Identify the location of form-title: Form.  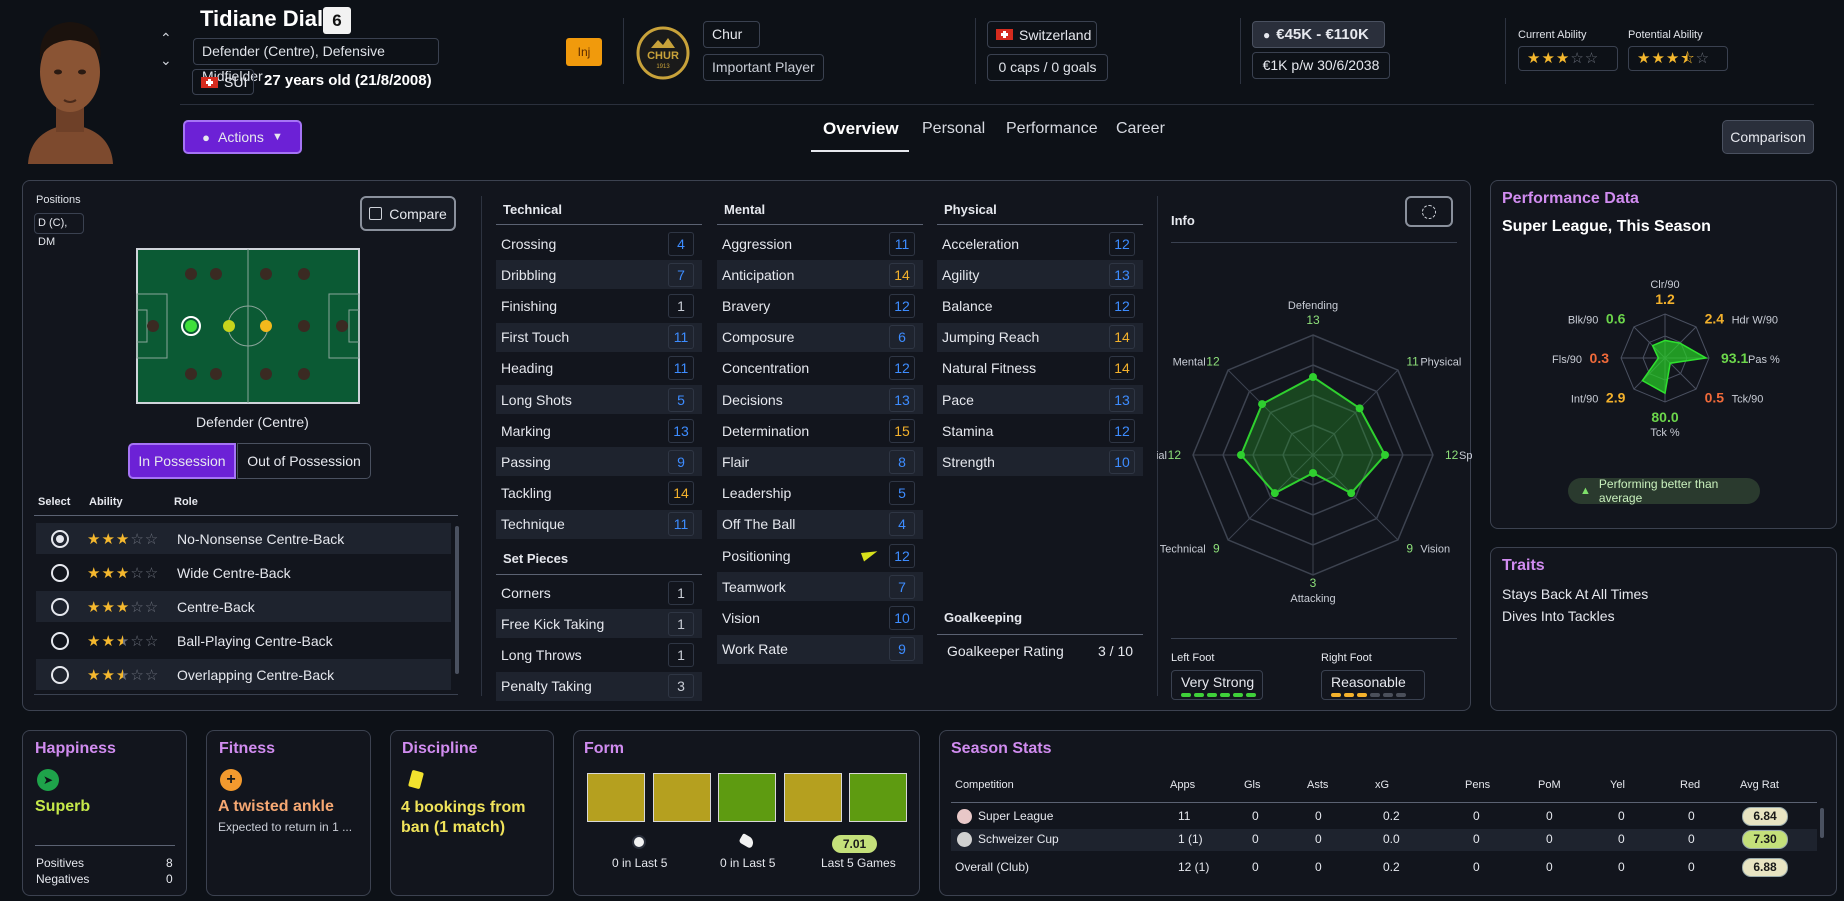
(604, 748).